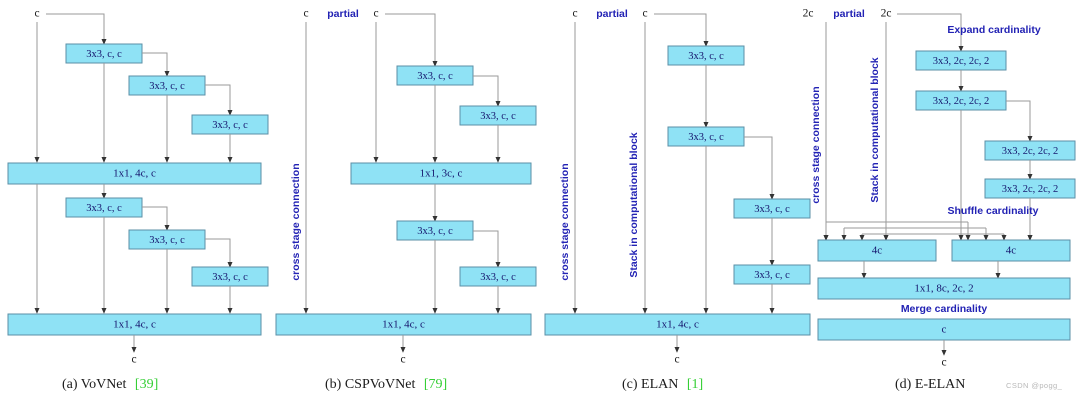  I want to click on shuffle-routing, so click(928, 231).